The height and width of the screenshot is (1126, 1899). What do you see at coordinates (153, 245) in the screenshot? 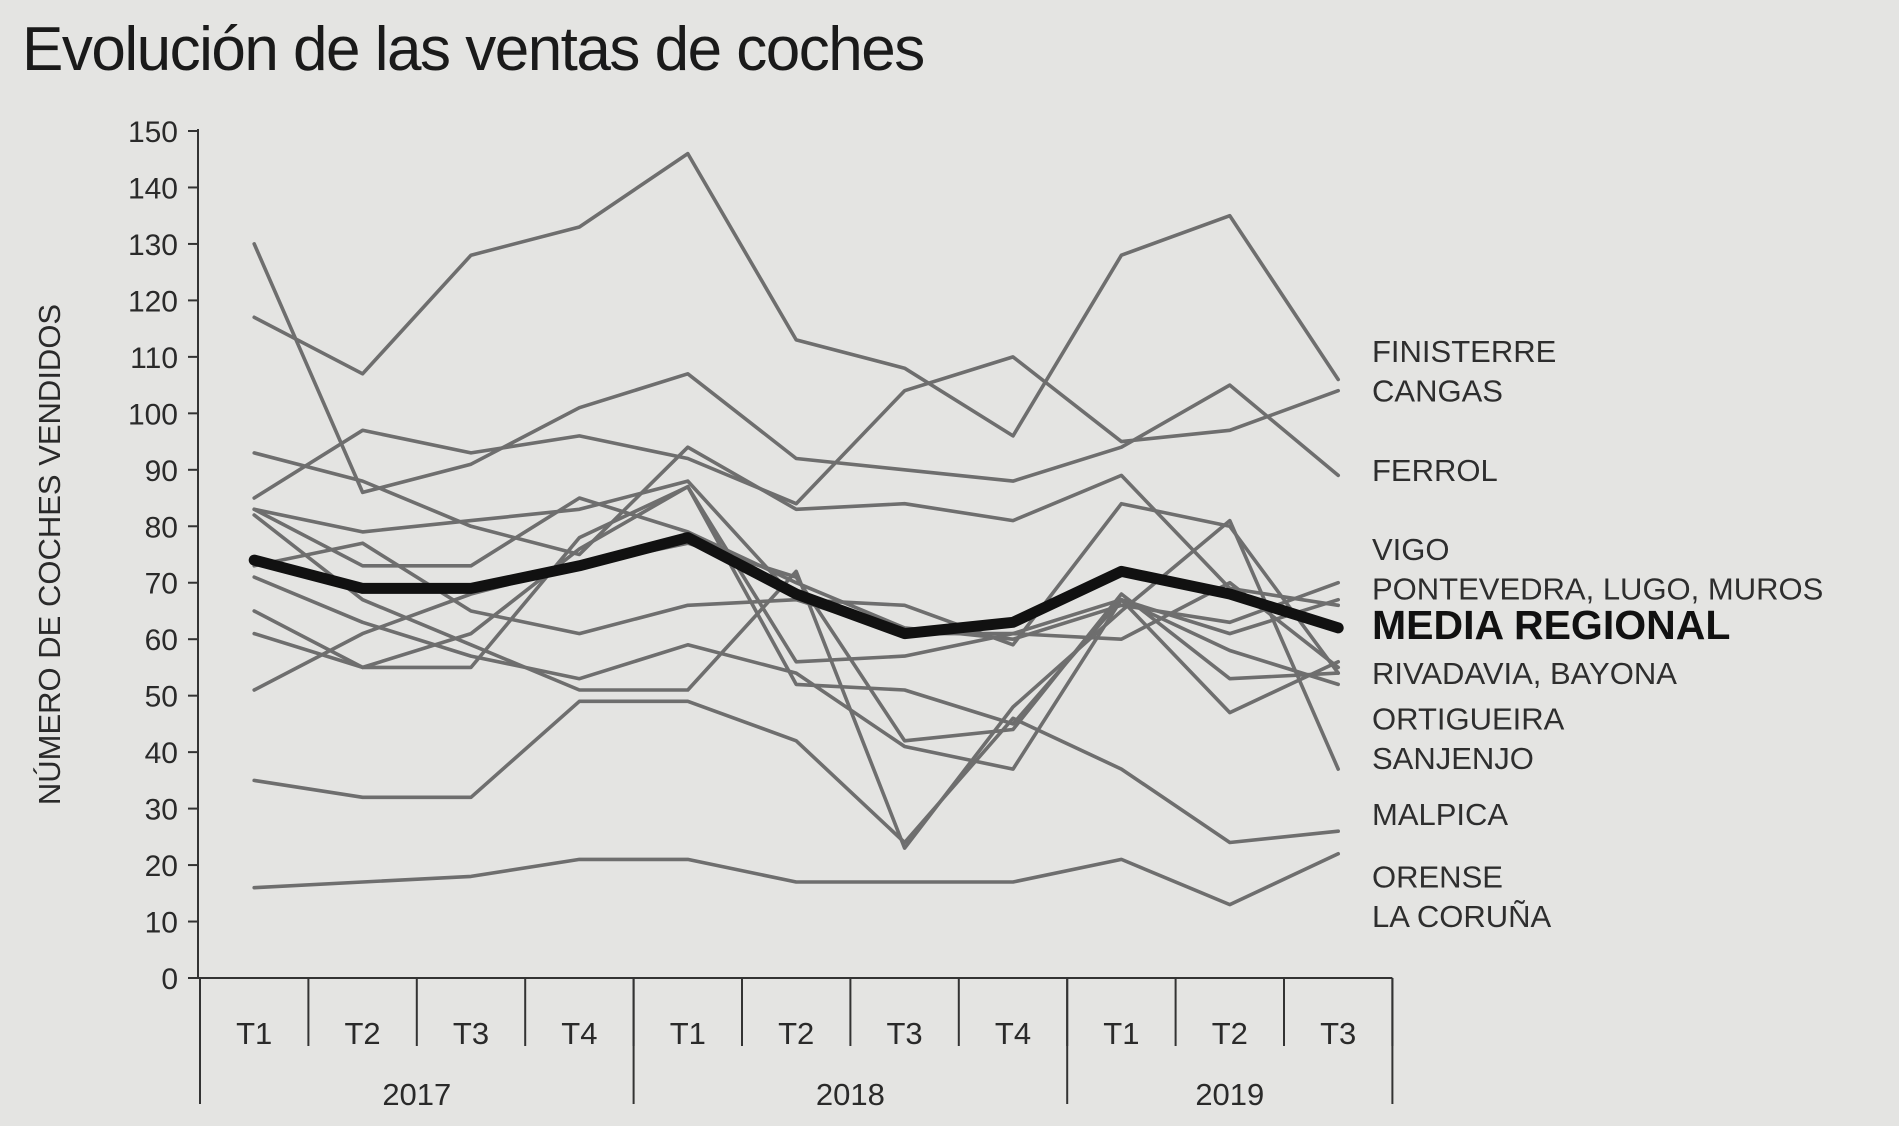
I see `y-tick-label: 130` at bounding box center [153, 245].